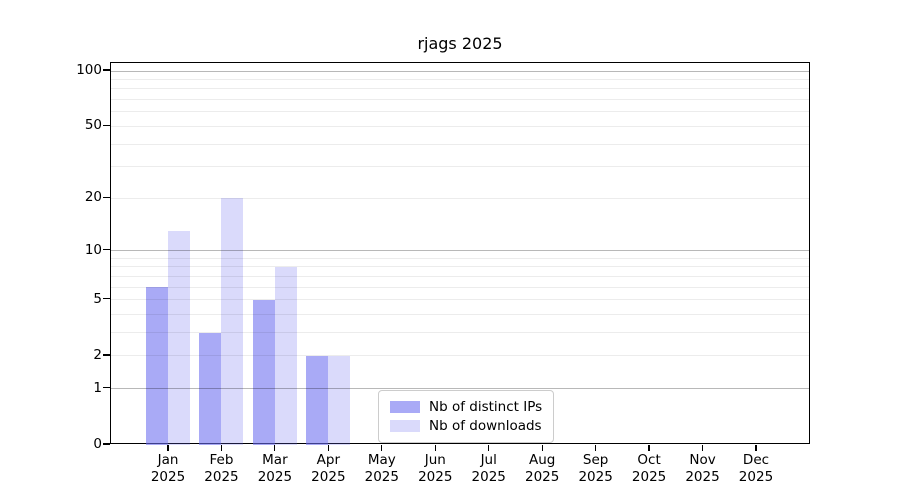  I want to click on x-tick-mark-feb, so click(221, 448).